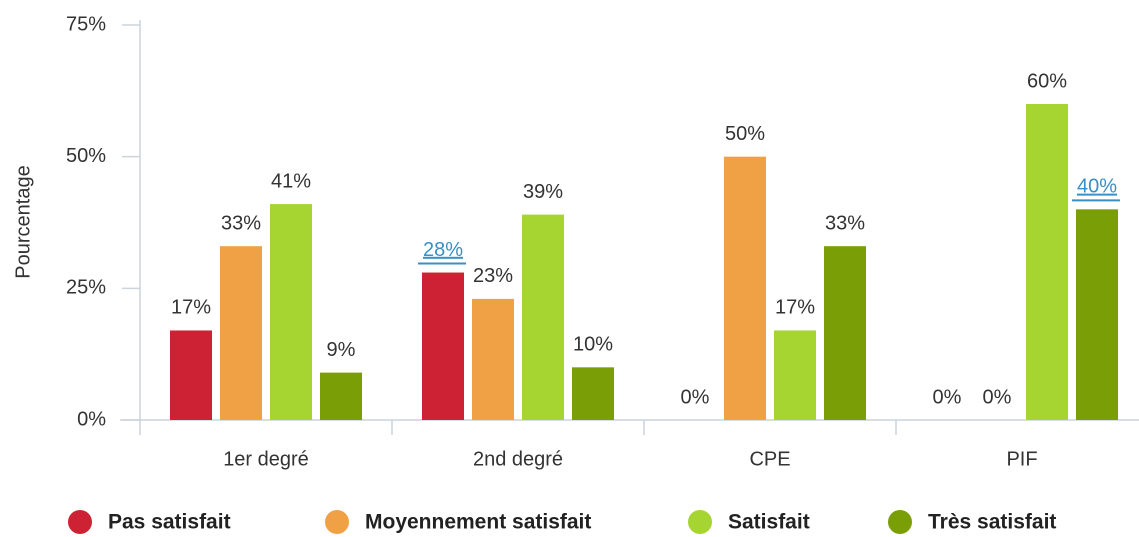 Image resolution: width=1139 pixels, height=537 pixels. I want to click on x-tick-label: 1er degré, so click(266, 459).